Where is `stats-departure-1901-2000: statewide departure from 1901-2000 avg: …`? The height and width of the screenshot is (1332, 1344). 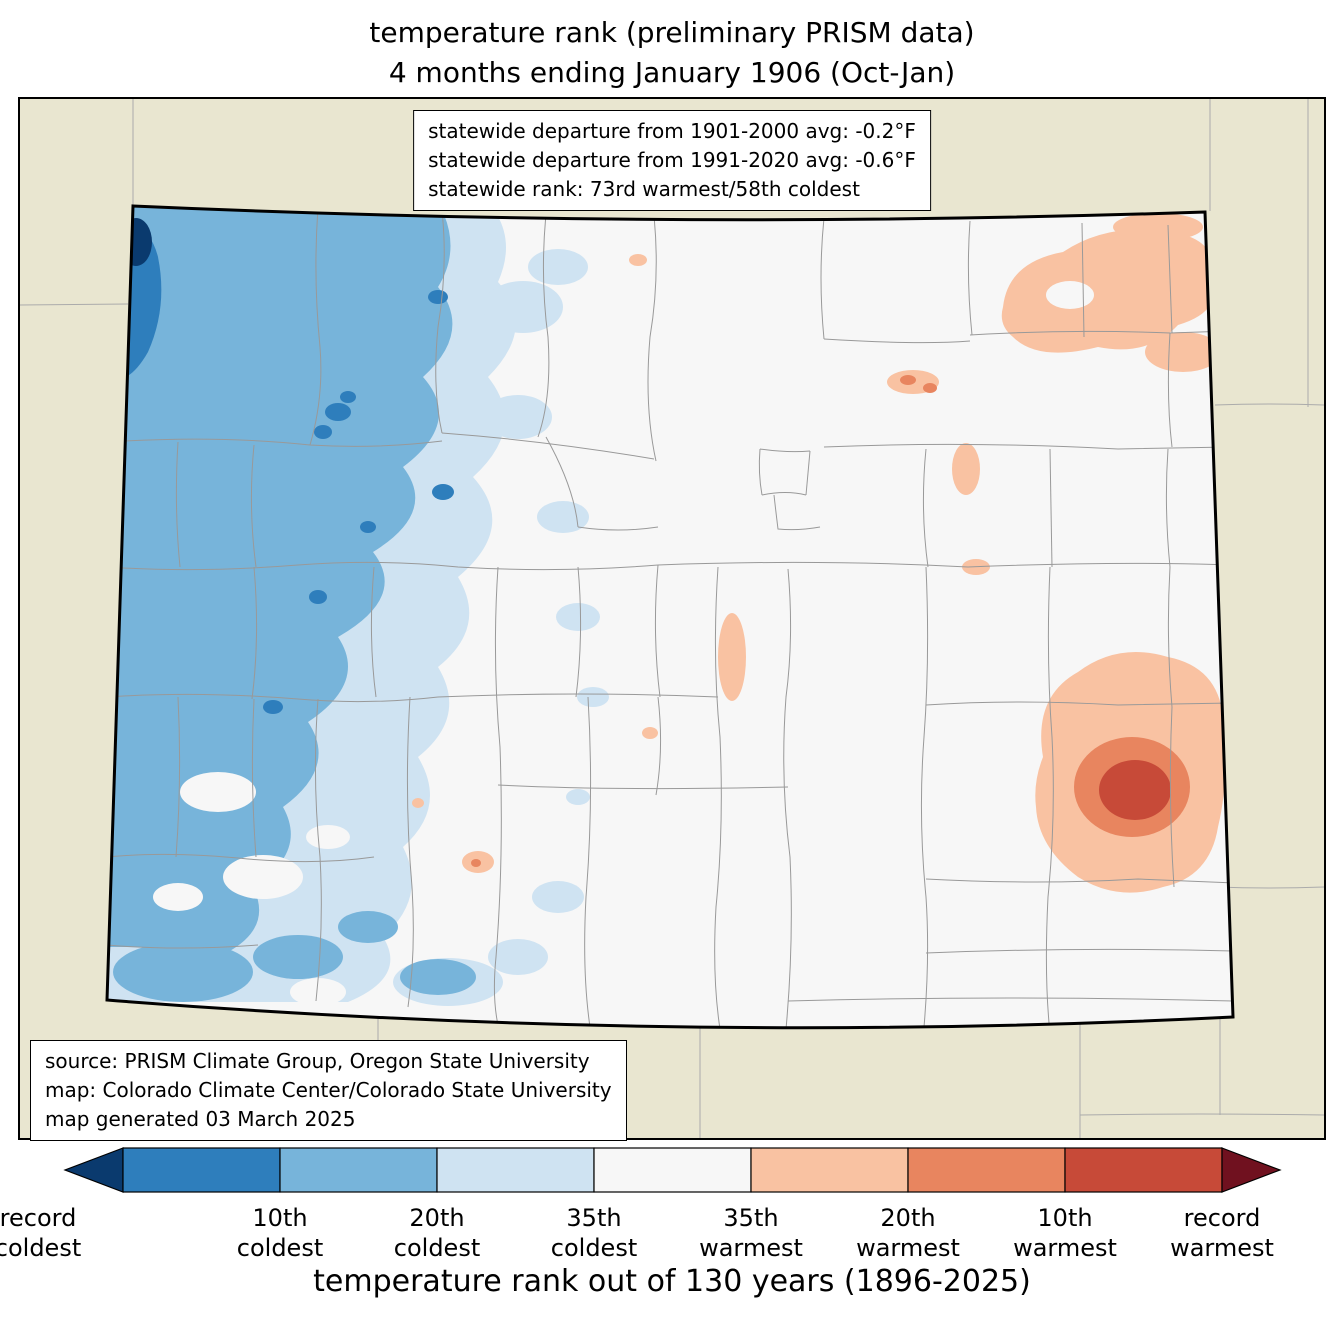
stats-departure-1901-2000: statewide departure from 1901-2000 avg: … is located at coordinates (672, 131).